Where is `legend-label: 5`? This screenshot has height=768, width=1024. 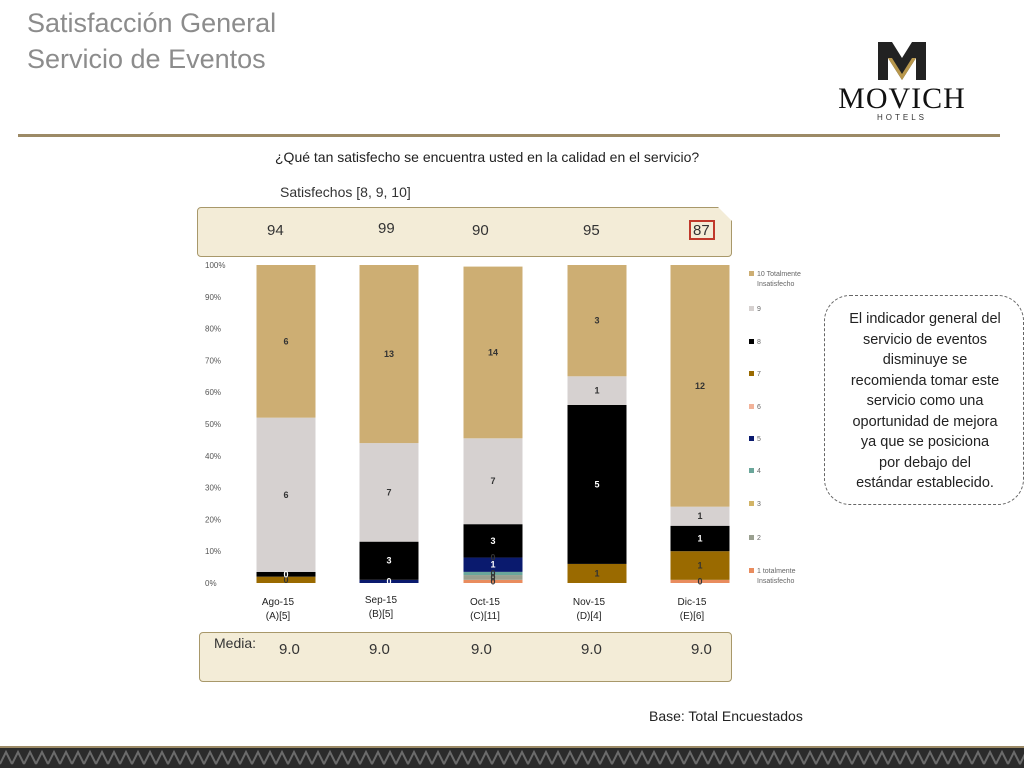
legend-label: 5 is located at coordinates (759, 439).